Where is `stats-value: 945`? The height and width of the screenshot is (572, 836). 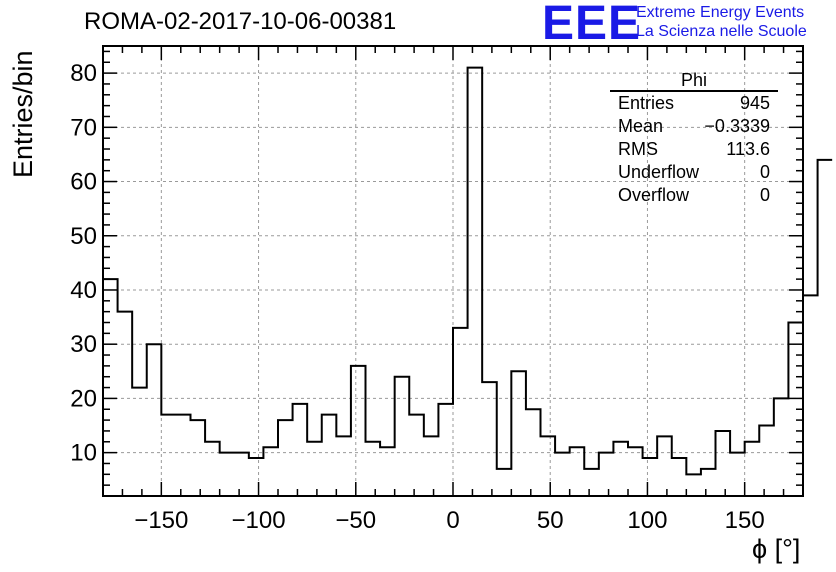 stats-value: 945 is located at coordinates (754, 103).